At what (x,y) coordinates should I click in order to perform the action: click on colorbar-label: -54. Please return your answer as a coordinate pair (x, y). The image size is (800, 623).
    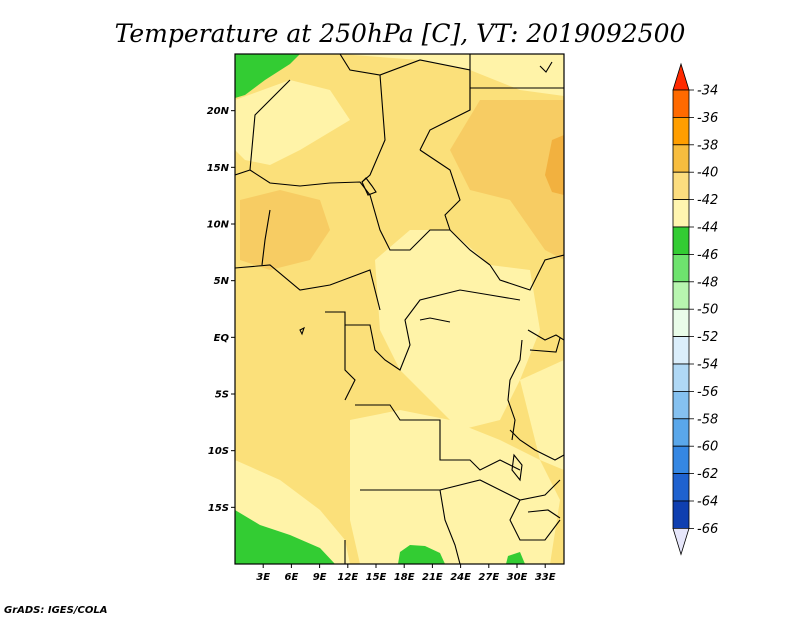
    Looking at the image, I should click on (707, 365).